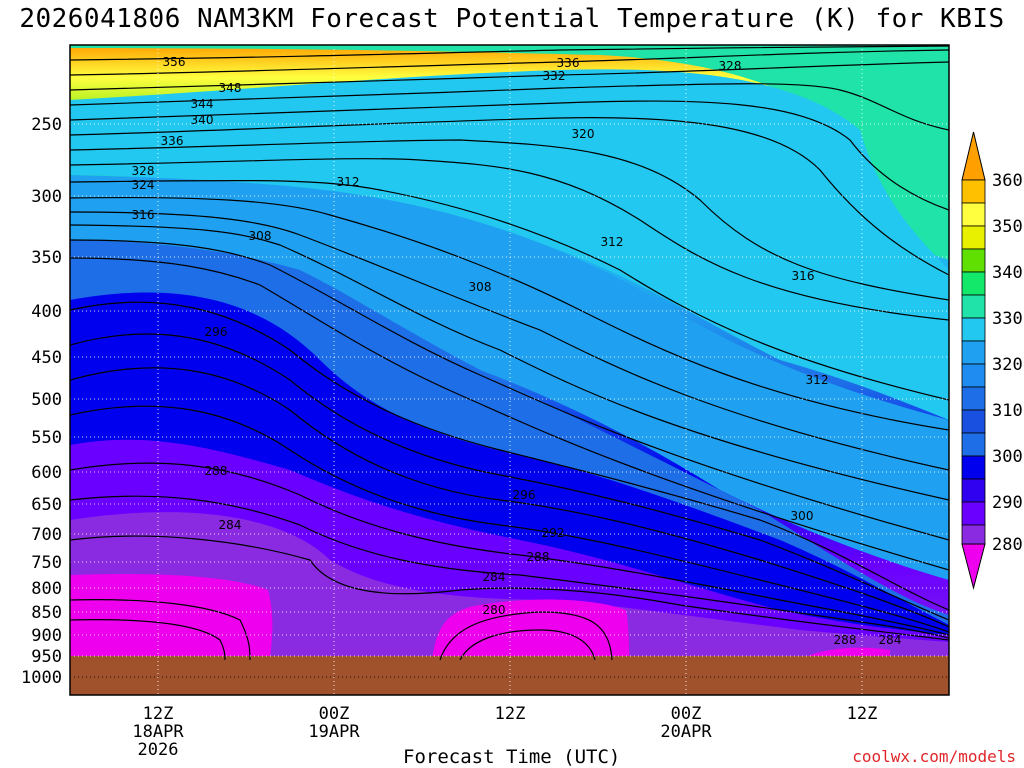 This screenshot has width=1024, height=768. I want to click on contour-label: 344, so click(202, 104).